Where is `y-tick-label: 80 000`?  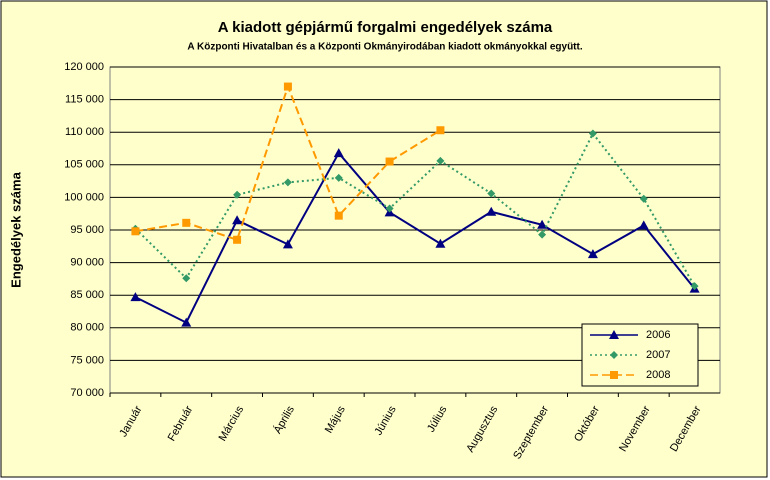
y-tick-label: 80 000 is located at coordinates (87, 328).